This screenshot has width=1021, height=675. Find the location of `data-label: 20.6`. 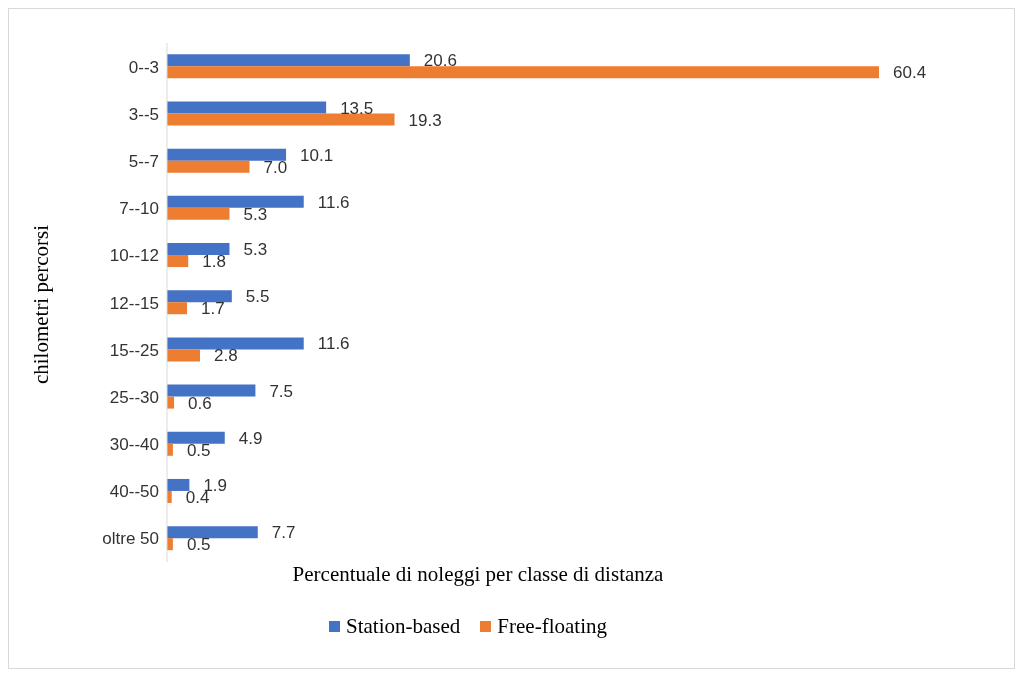

data-label: 20.6 is located at coordinates (440, 61).